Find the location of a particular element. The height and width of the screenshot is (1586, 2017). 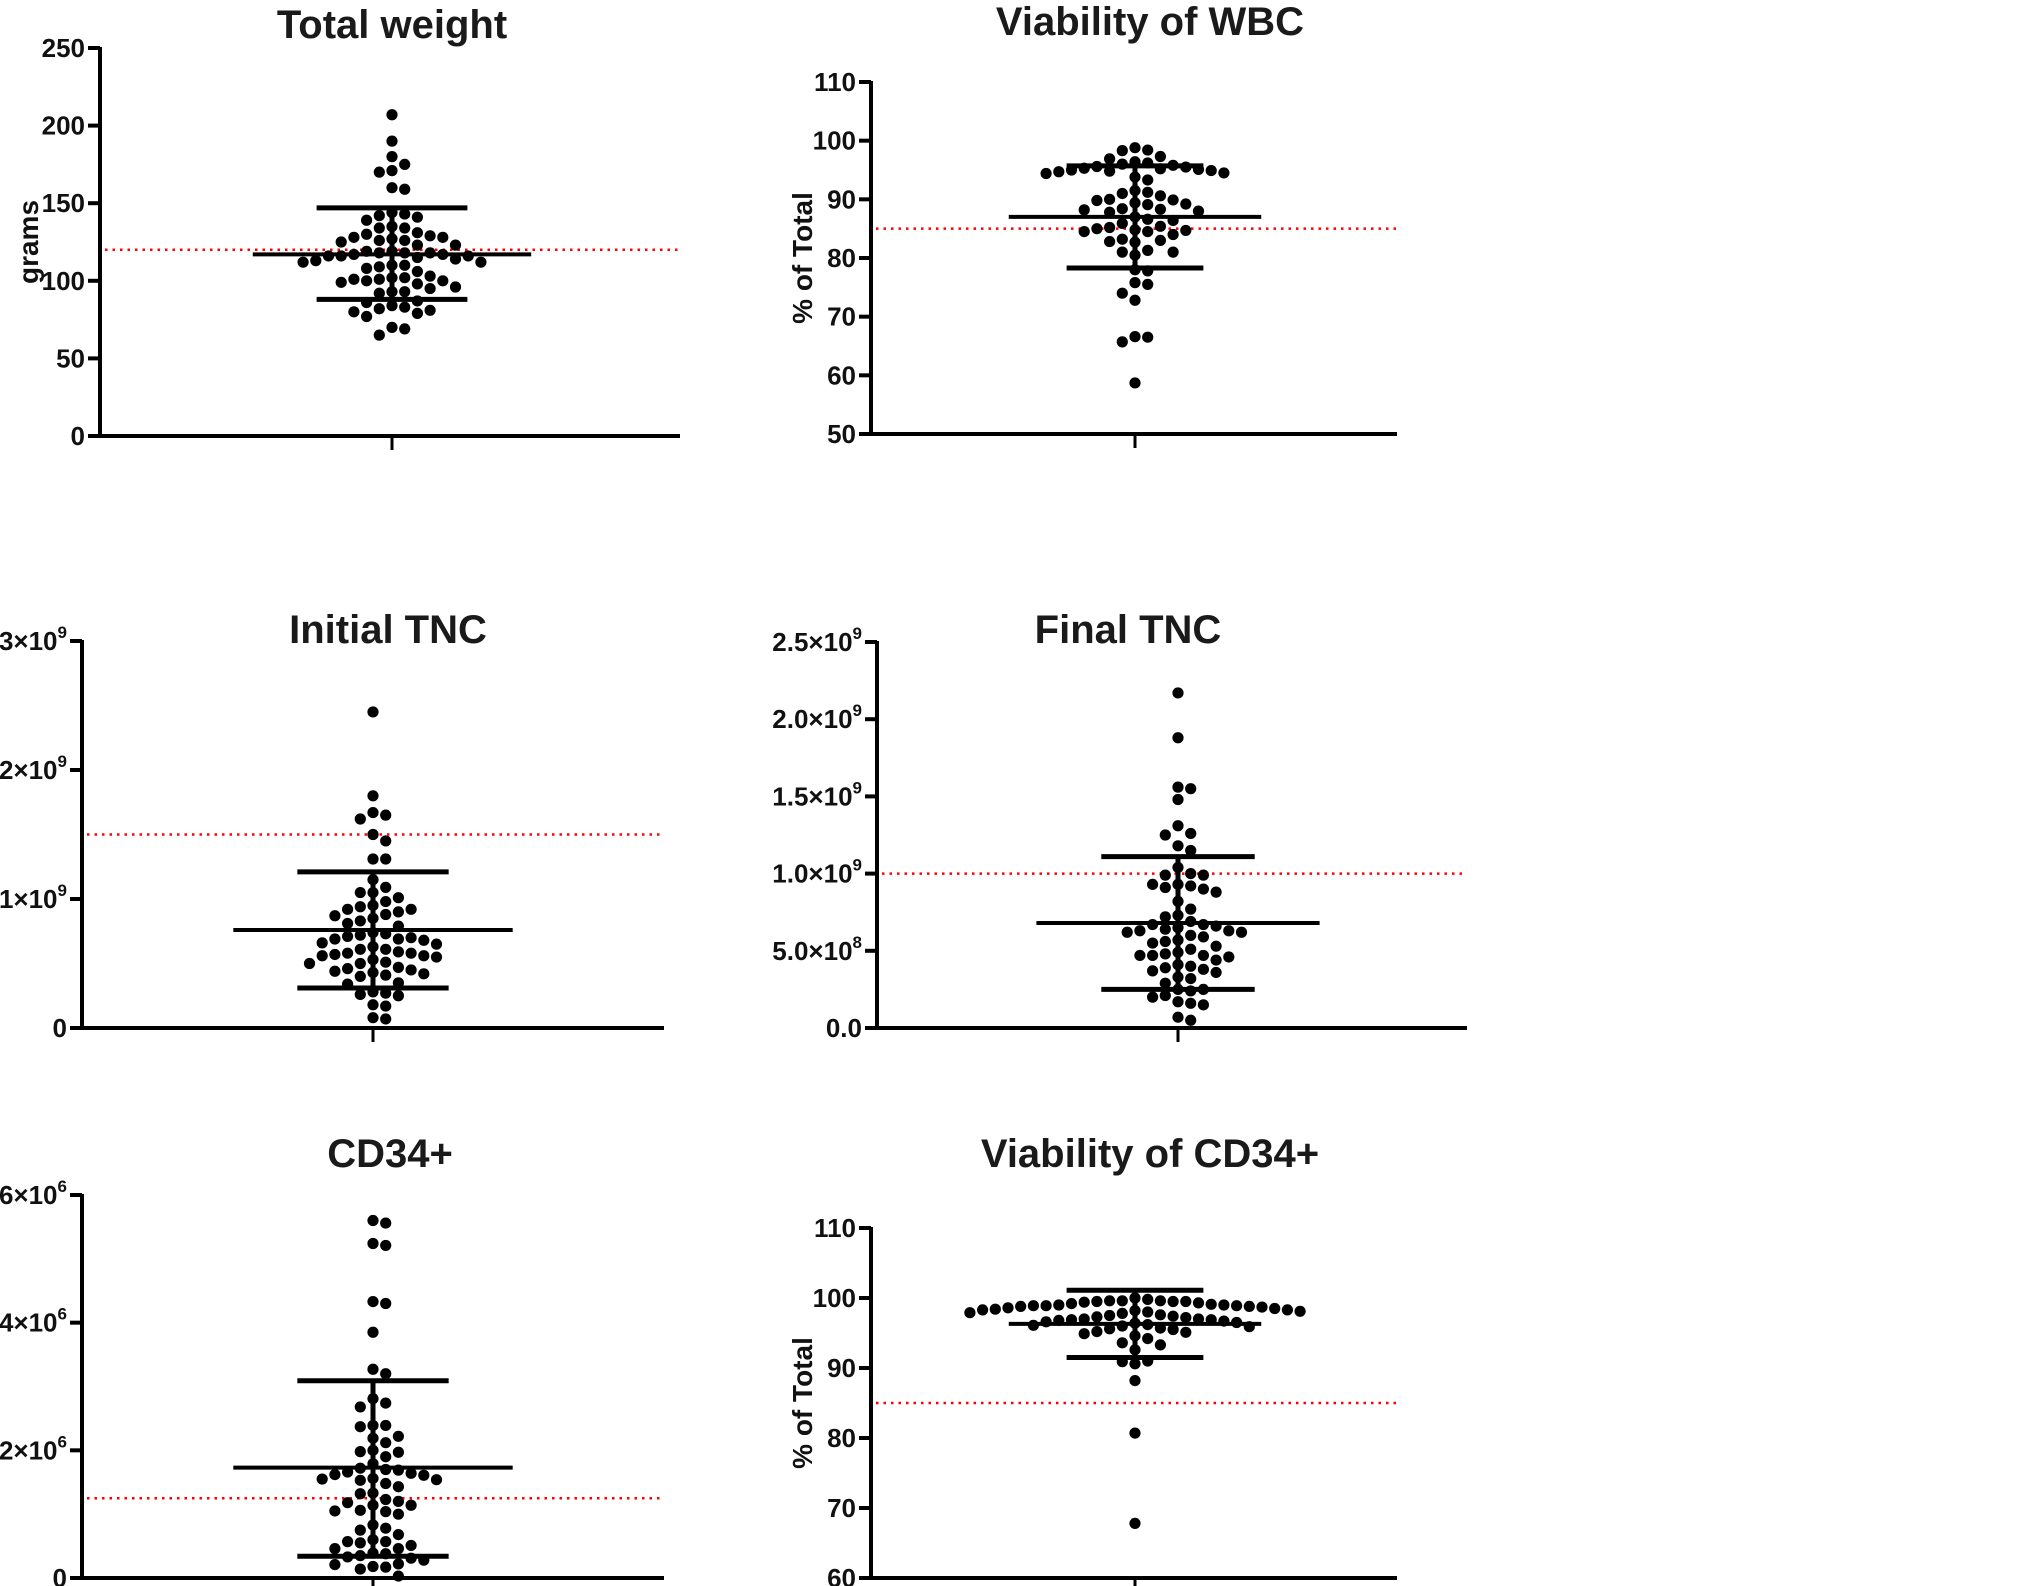

y-tick-label: 3×10⁹ is located at coordinates (33, 639).